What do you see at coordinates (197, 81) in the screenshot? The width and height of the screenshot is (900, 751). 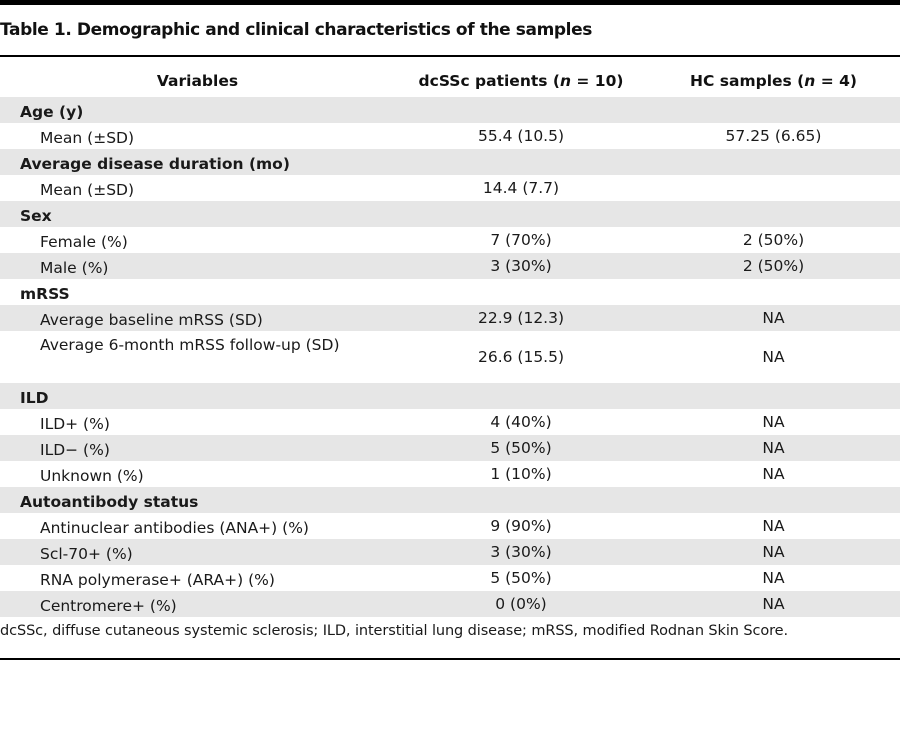 I see `header-variables: Variables` at bounding box center [197, 81].